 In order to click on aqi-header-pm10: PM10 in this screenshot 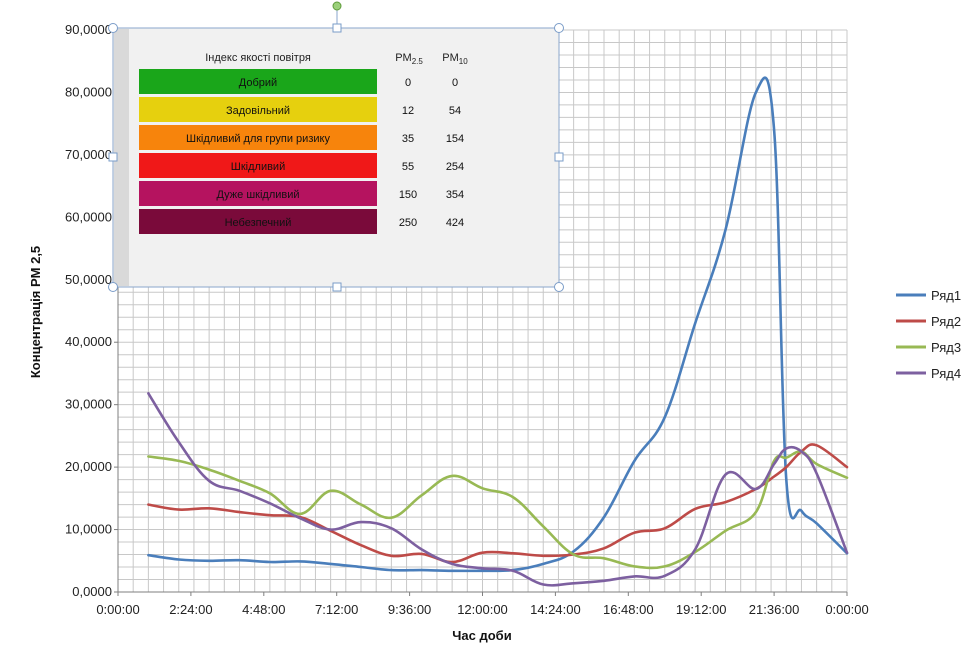, I will do `click(455, 59)`.